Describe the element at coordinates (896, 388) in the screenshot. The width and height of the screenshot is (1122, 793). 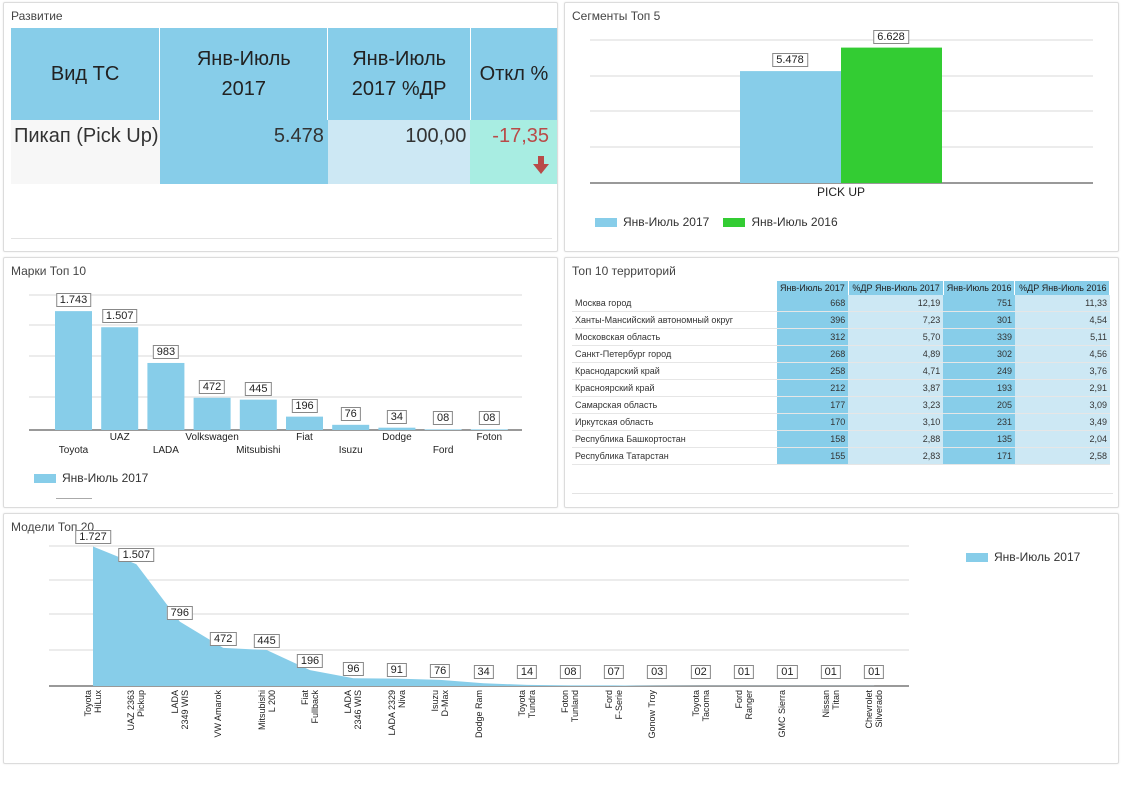
I see `territory-value: 3,87` at that location.